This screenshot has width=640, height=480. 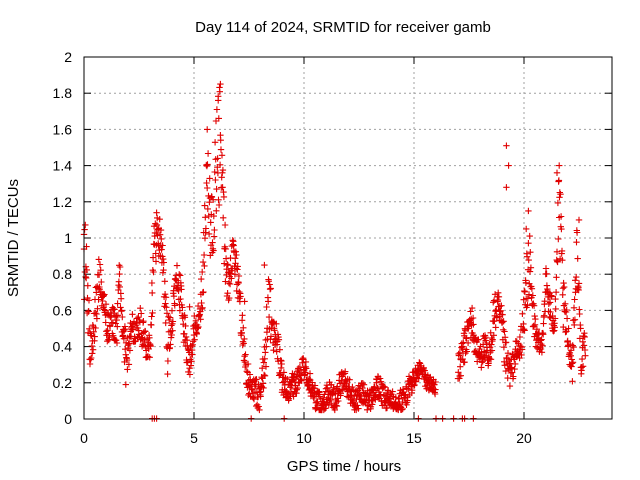 I want to click on y-tick-label: 0.4, so click(x=63, y=347).